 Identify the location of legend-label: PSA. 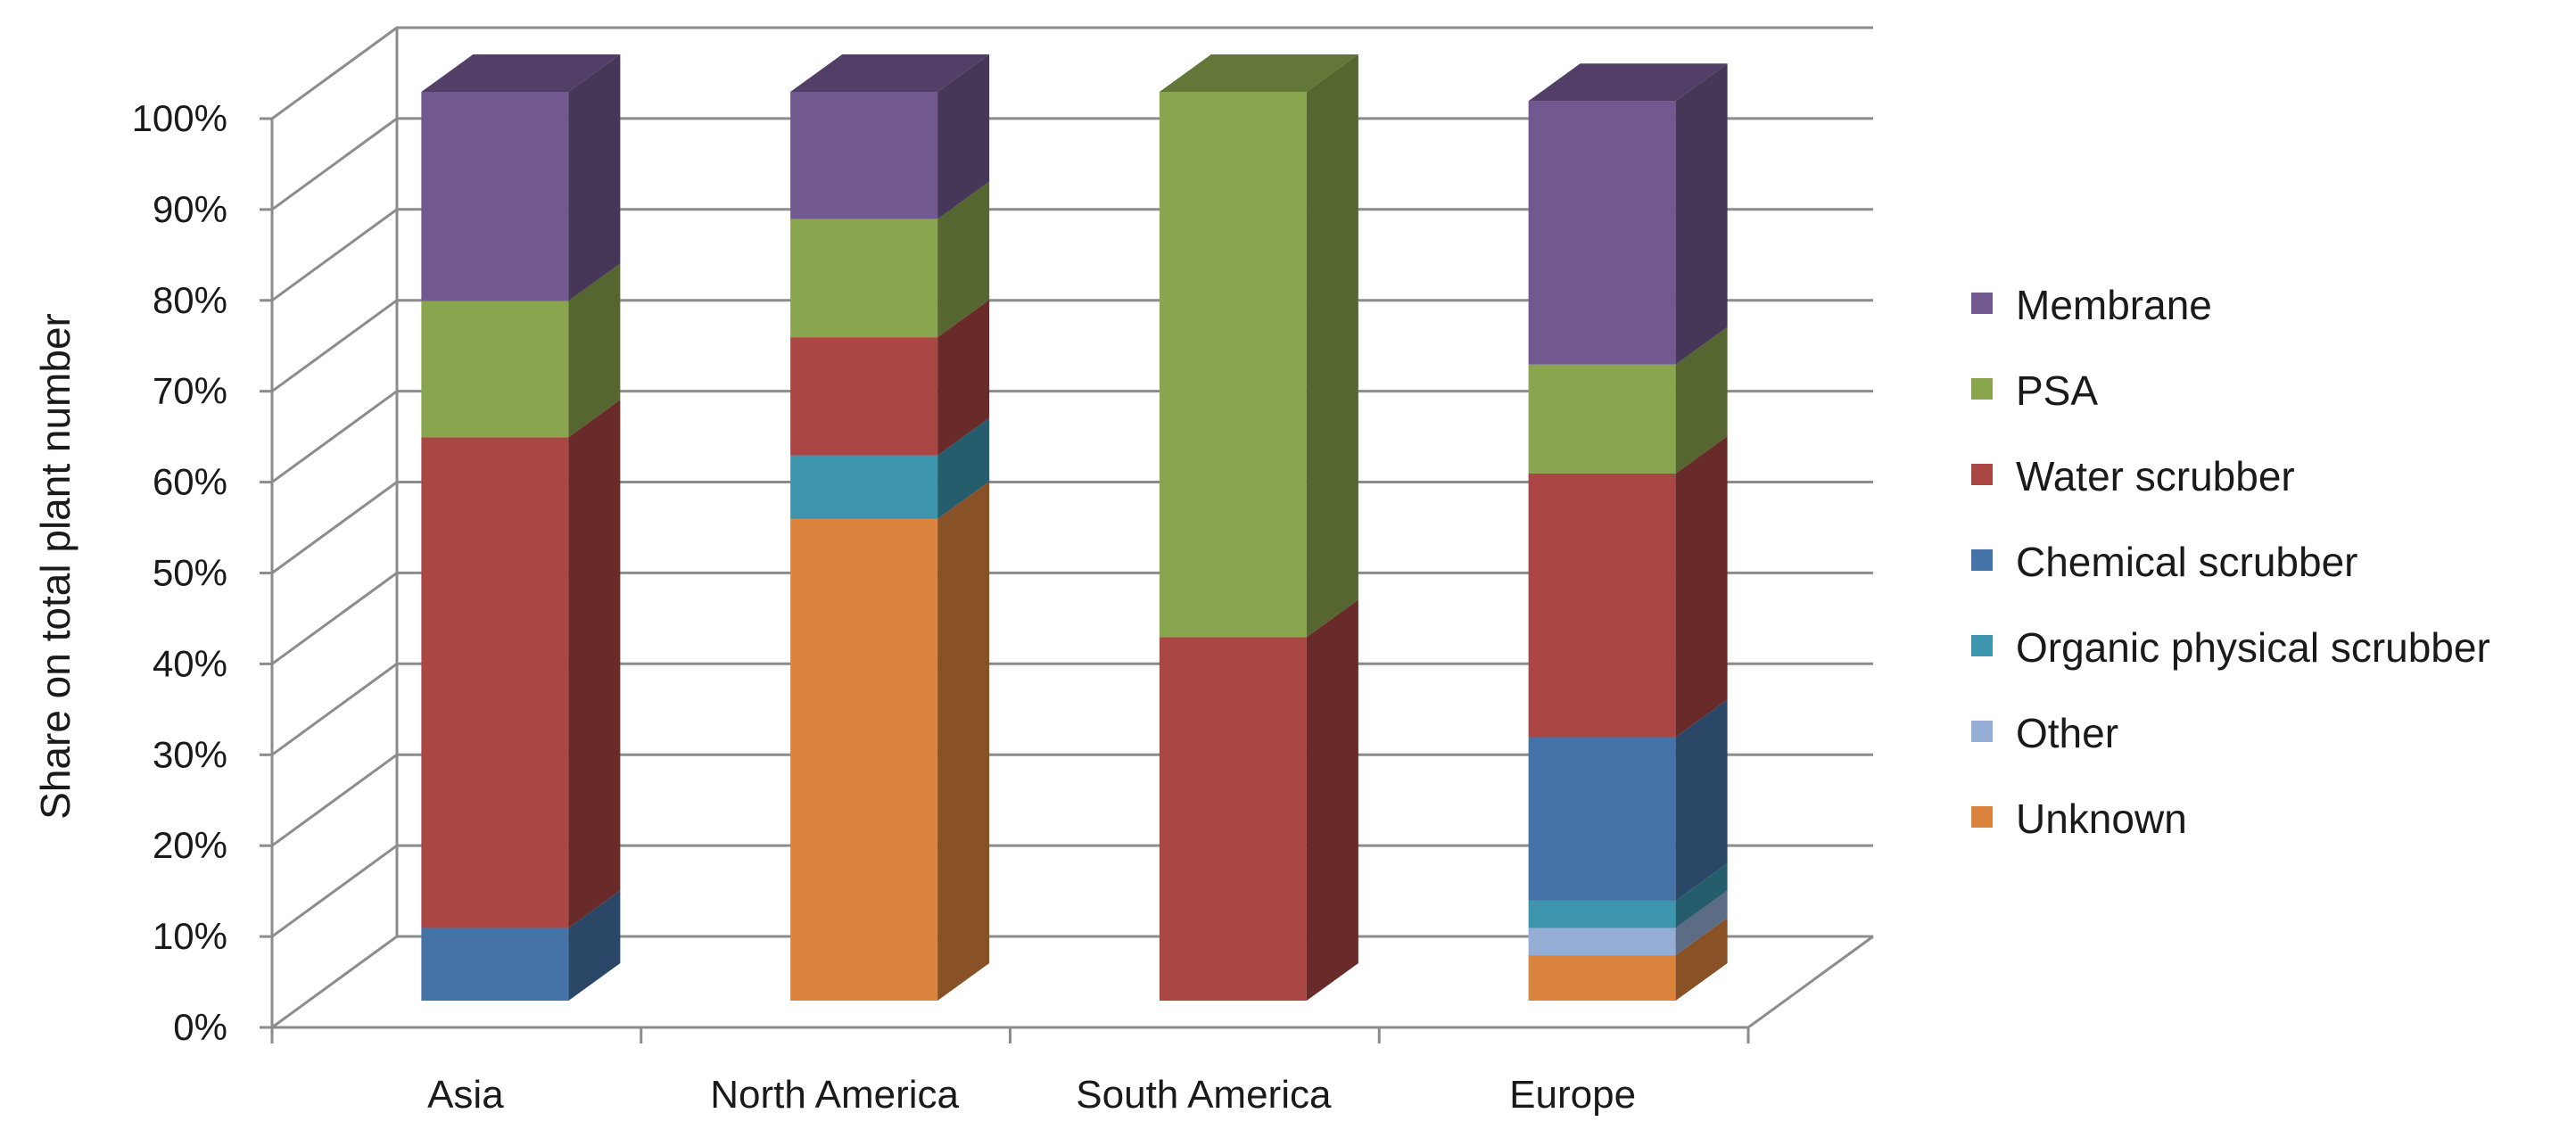
(2057, 390).